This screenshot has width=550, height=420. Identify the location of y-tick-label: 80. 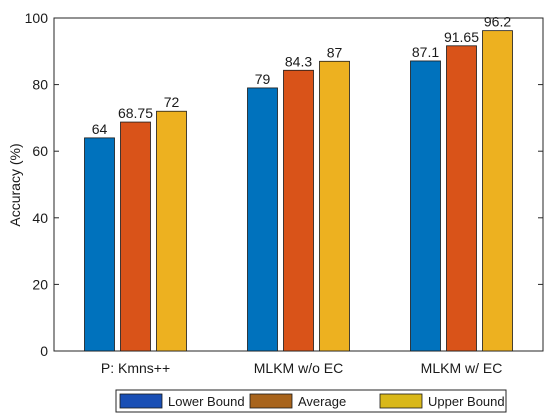
(40, 85).